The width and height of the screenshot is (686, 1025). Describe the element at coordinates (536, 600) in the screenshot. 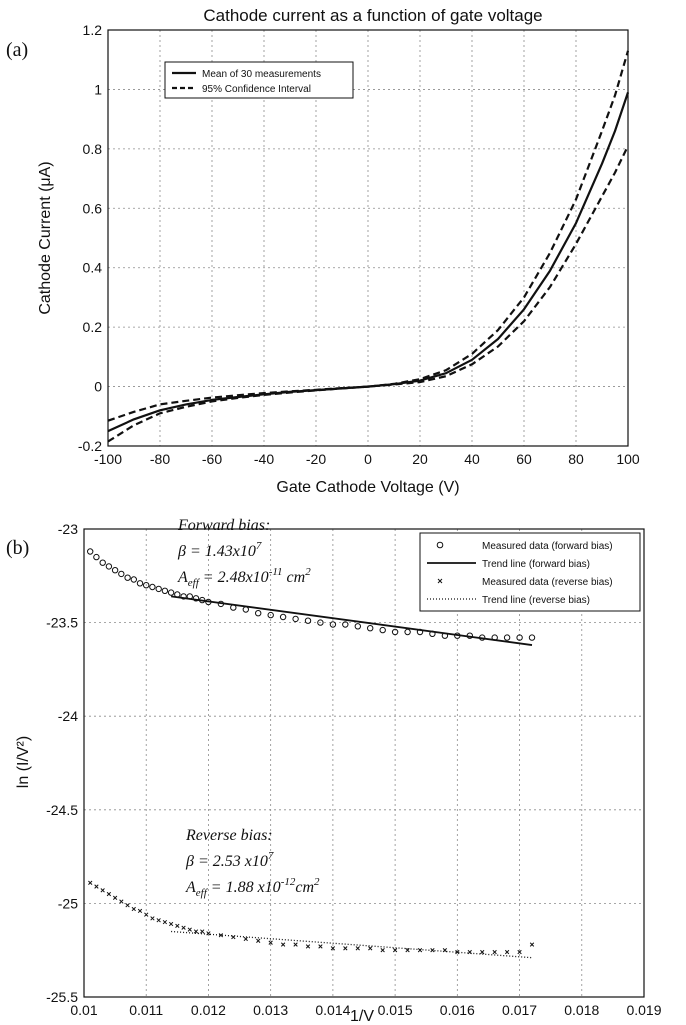

I see `legend-b-rev-trend-label: Trend line (reverse bias)` at that location.